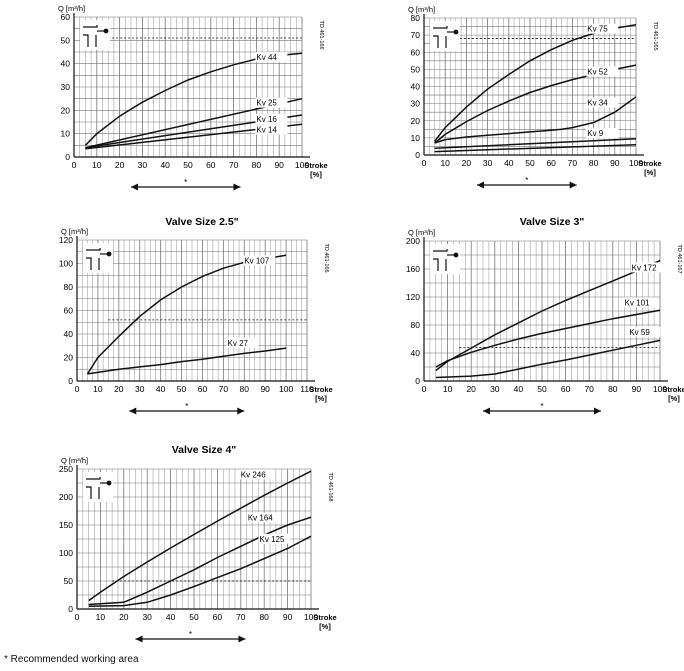 Image resolution: width=684 pixels, height=671 pixels. I want to click on y-tick-label: 30, so click(66, 87).